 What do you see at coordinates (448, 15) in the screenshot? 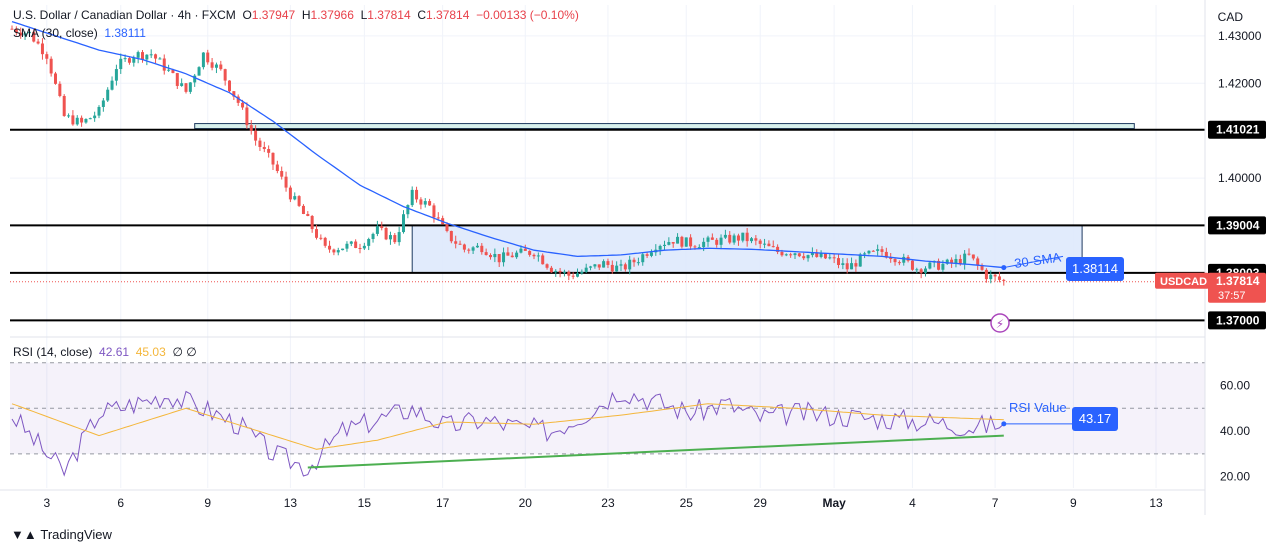
I see `close-value: 1.37814` at bounding box center [448, 15].